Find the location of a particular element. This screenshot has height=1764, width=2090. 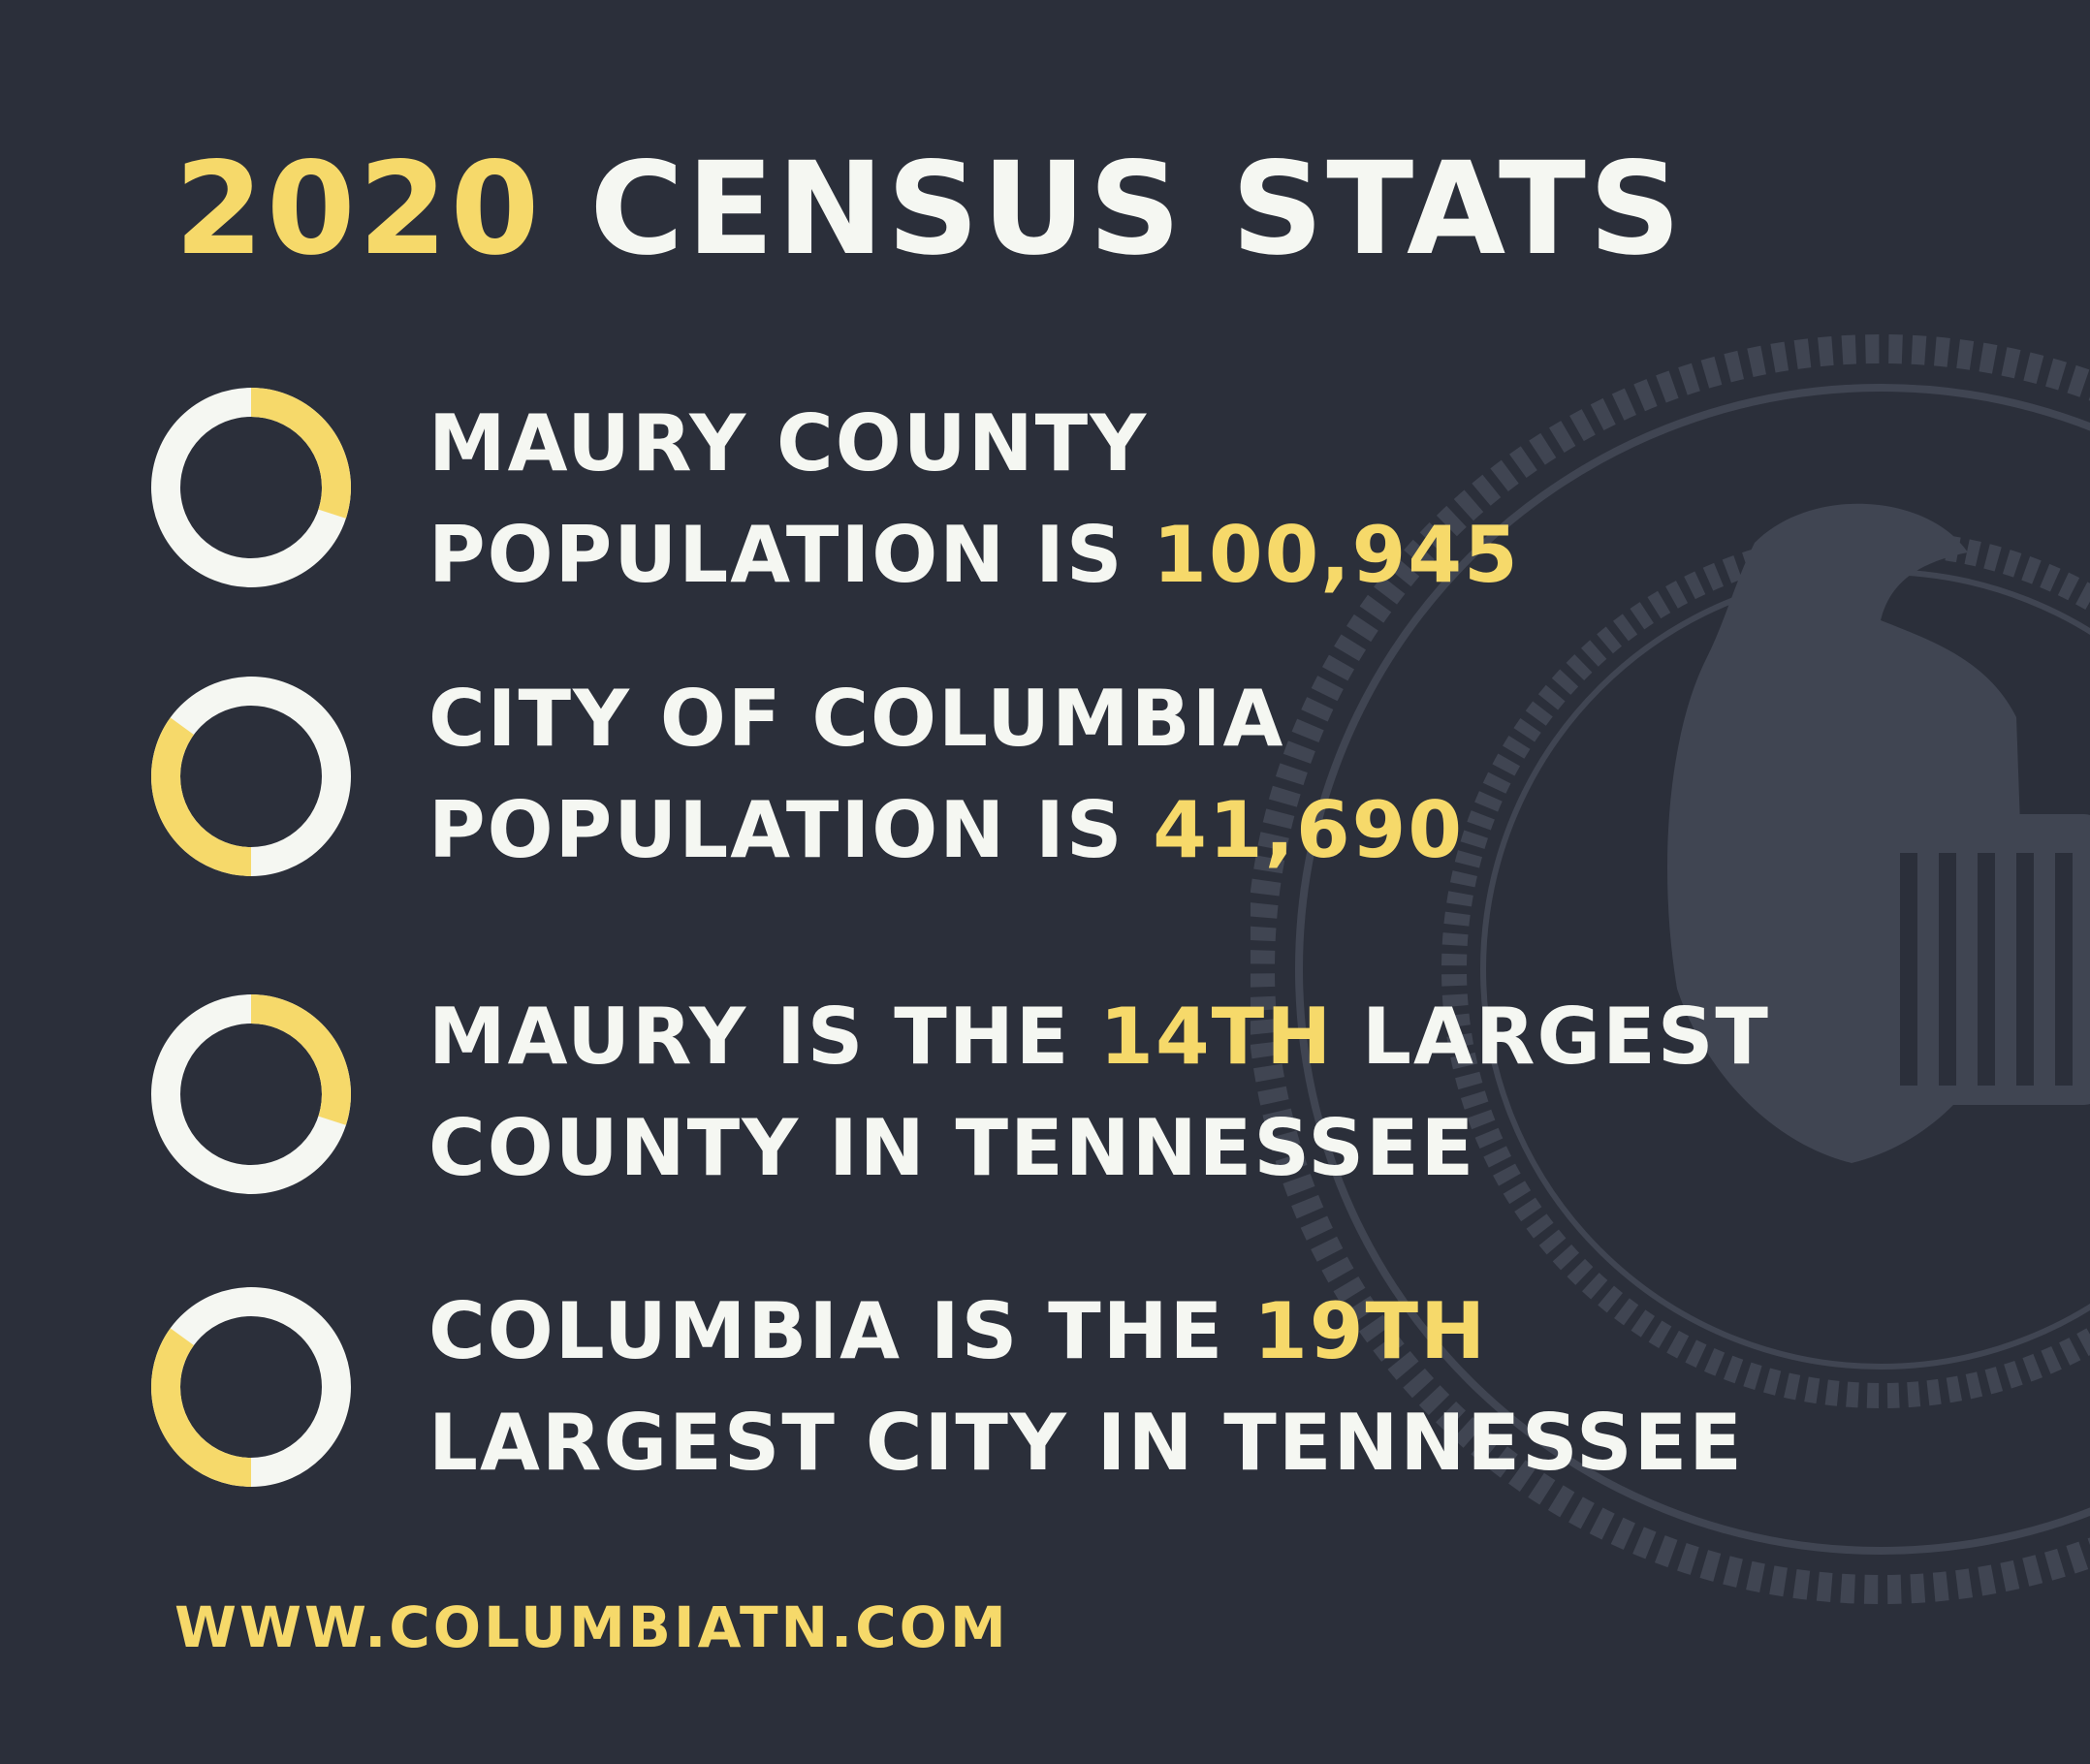

website-link: WWW.COLUMBIATN.COM is located at coordinates (591, 1627).